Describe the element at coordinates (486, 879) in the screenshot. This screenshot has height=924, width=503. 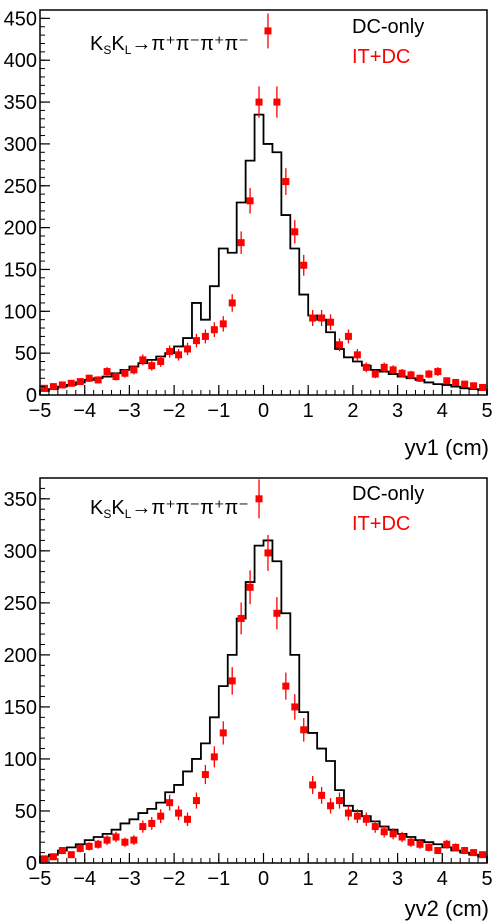
I see `x-tick-label: 5` at that location.